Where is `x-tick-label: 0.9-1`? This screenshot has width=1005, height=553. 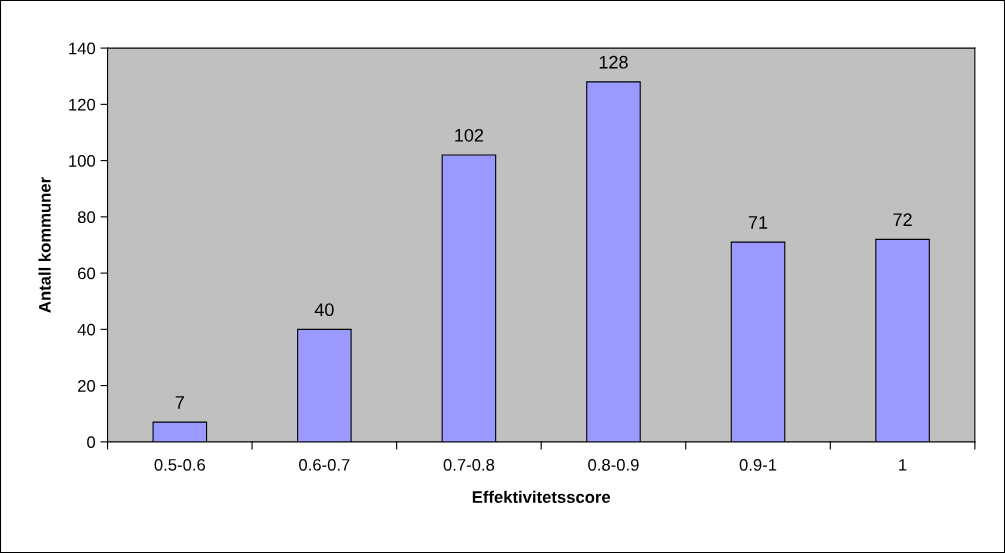
x-tick-label: 0.9-1 is located at coordinates (758, 464).